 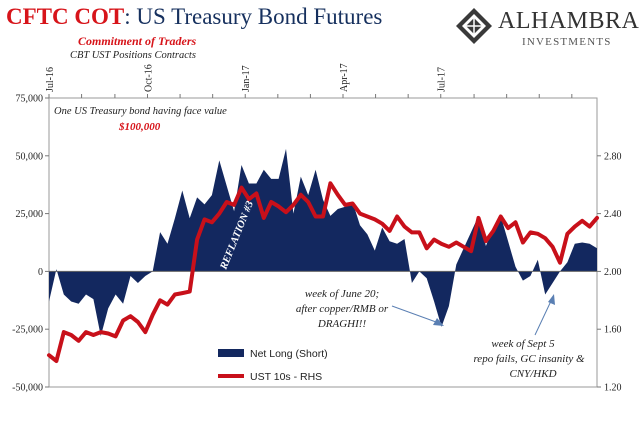 I want to click on sept-note-line1: week of Sept 5, so click(x=523, y=344).